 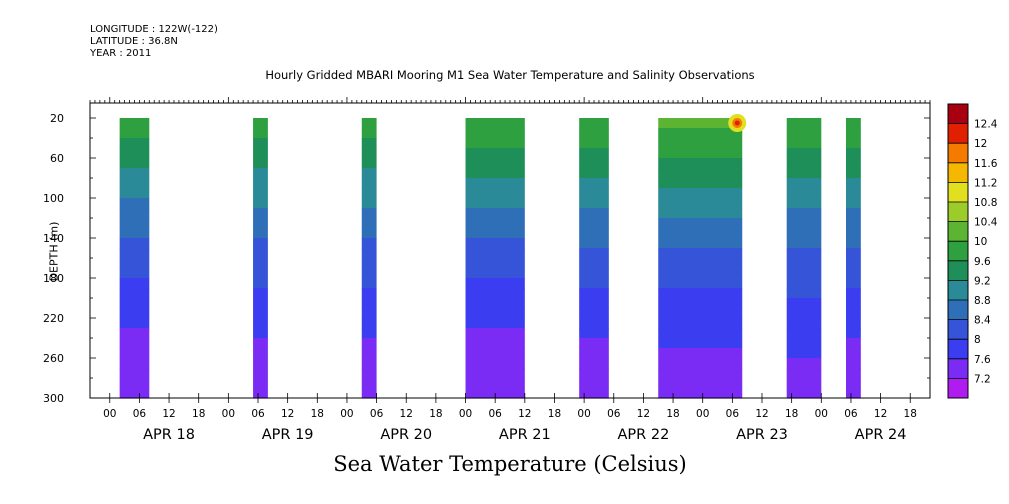 What do you see at coordinates (169, 435) in the screenshot?
I see `x-day-label: APR 18` at bounding box center [169, 435].